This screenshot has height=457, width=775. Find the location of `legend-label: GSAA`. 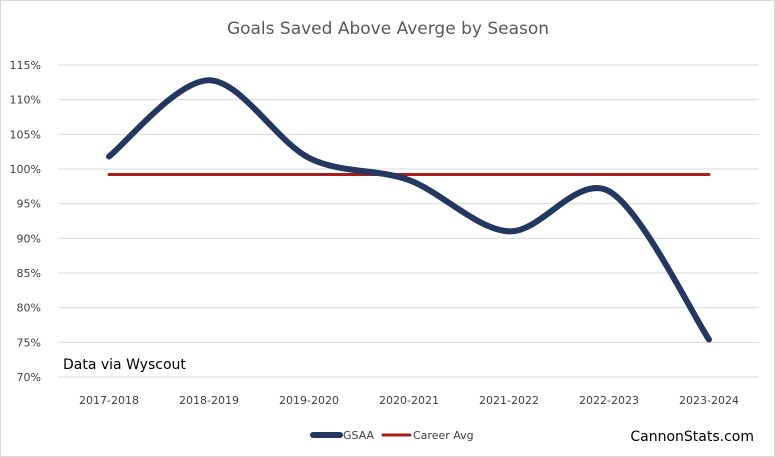

legend-label: GSAA is located at coordinates (359, 435).